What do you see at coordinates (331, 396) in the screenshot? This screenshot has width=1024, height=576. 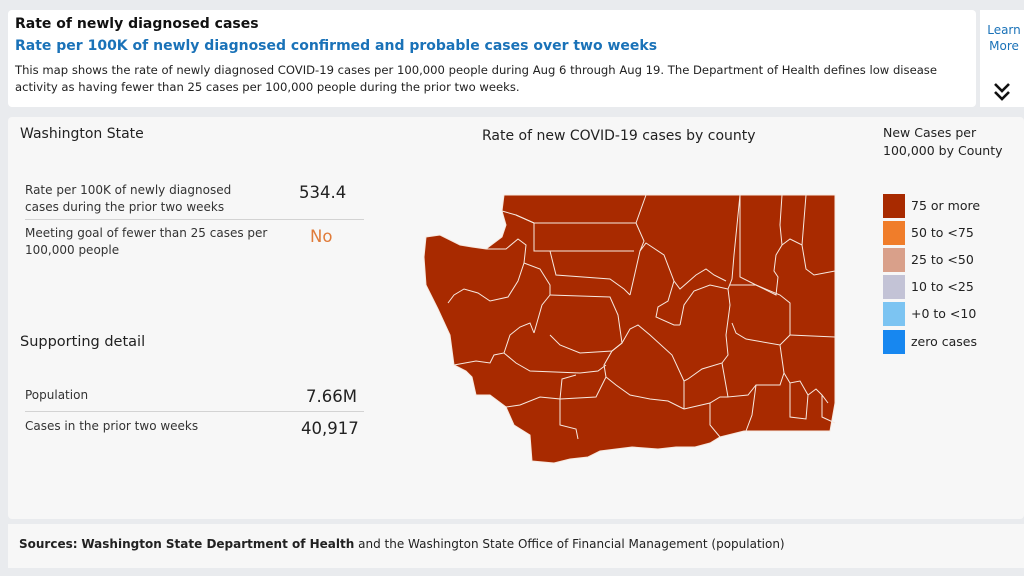 I see `population-value: 7.66M` at bounding box center [331, 396].